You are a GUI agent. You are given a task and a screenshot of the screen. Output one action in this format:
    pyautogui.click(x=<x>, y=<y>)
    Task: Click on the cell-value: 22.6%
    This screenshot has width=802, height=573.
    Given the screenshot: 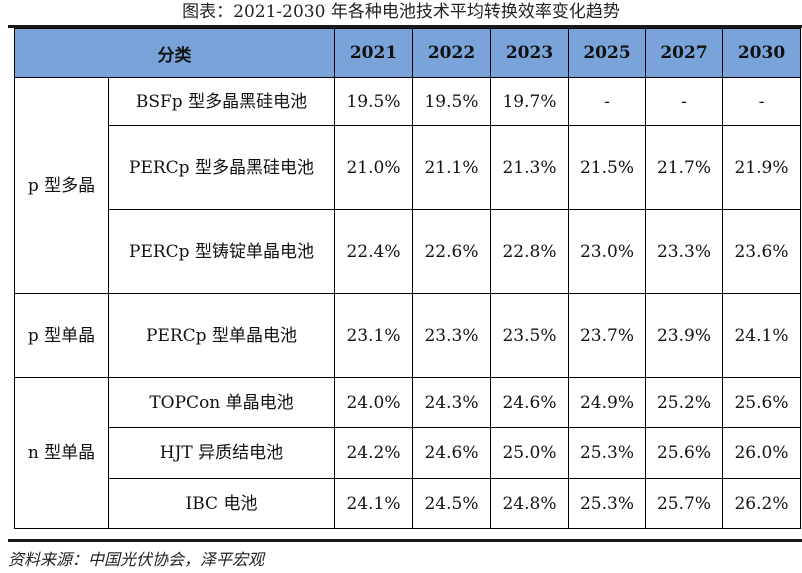 What is the action you would take?
    pyautogui.click(x=451, y=251)
    